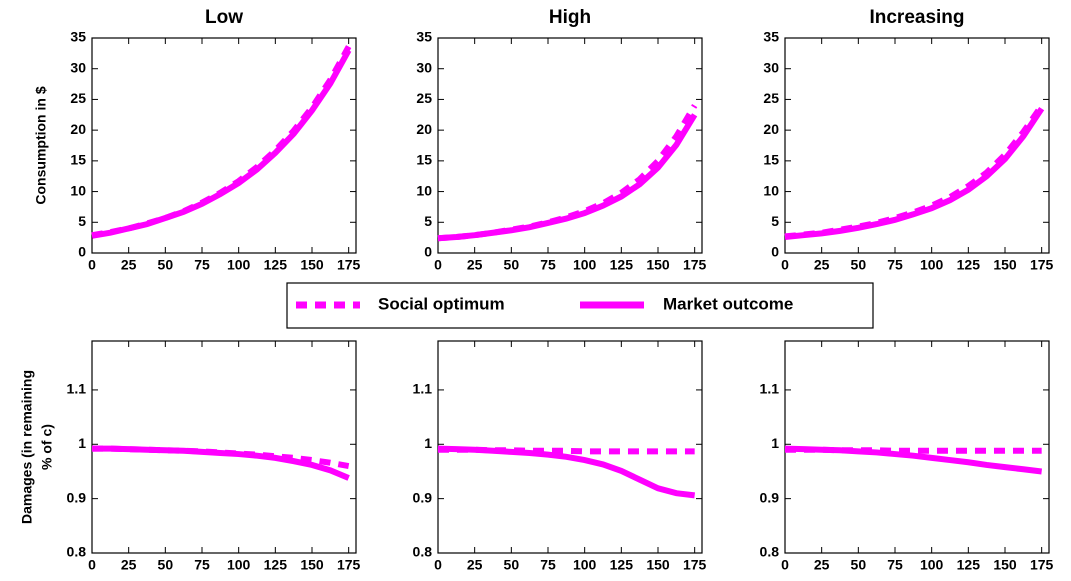 The image size is (1071, 581). What do you see at coordinates (728, 303) in the screenshot?
I see `legend-label: Market outcome` at bounding box center [728, 303].